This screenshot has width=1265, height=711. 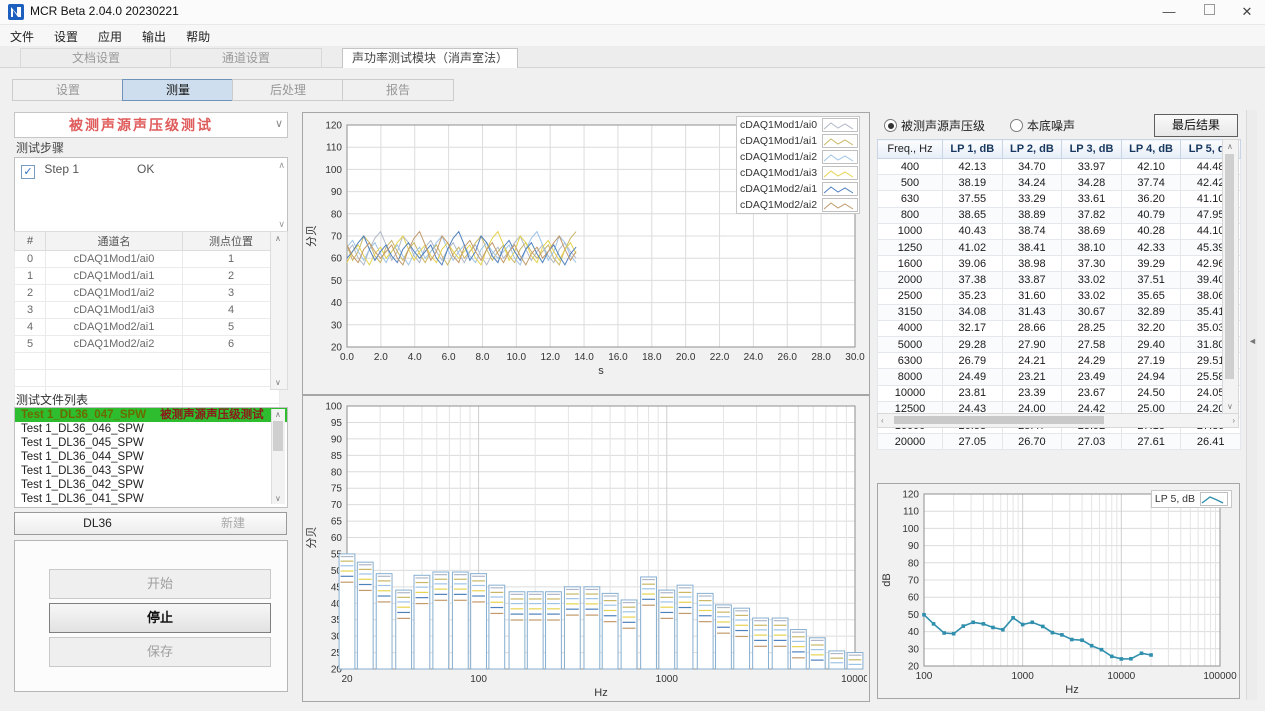 What do you see at coordinates (1191, 499) in the screenshot?
I see `legend-item: LP 5, dB` at bounding box center [1191, 499].